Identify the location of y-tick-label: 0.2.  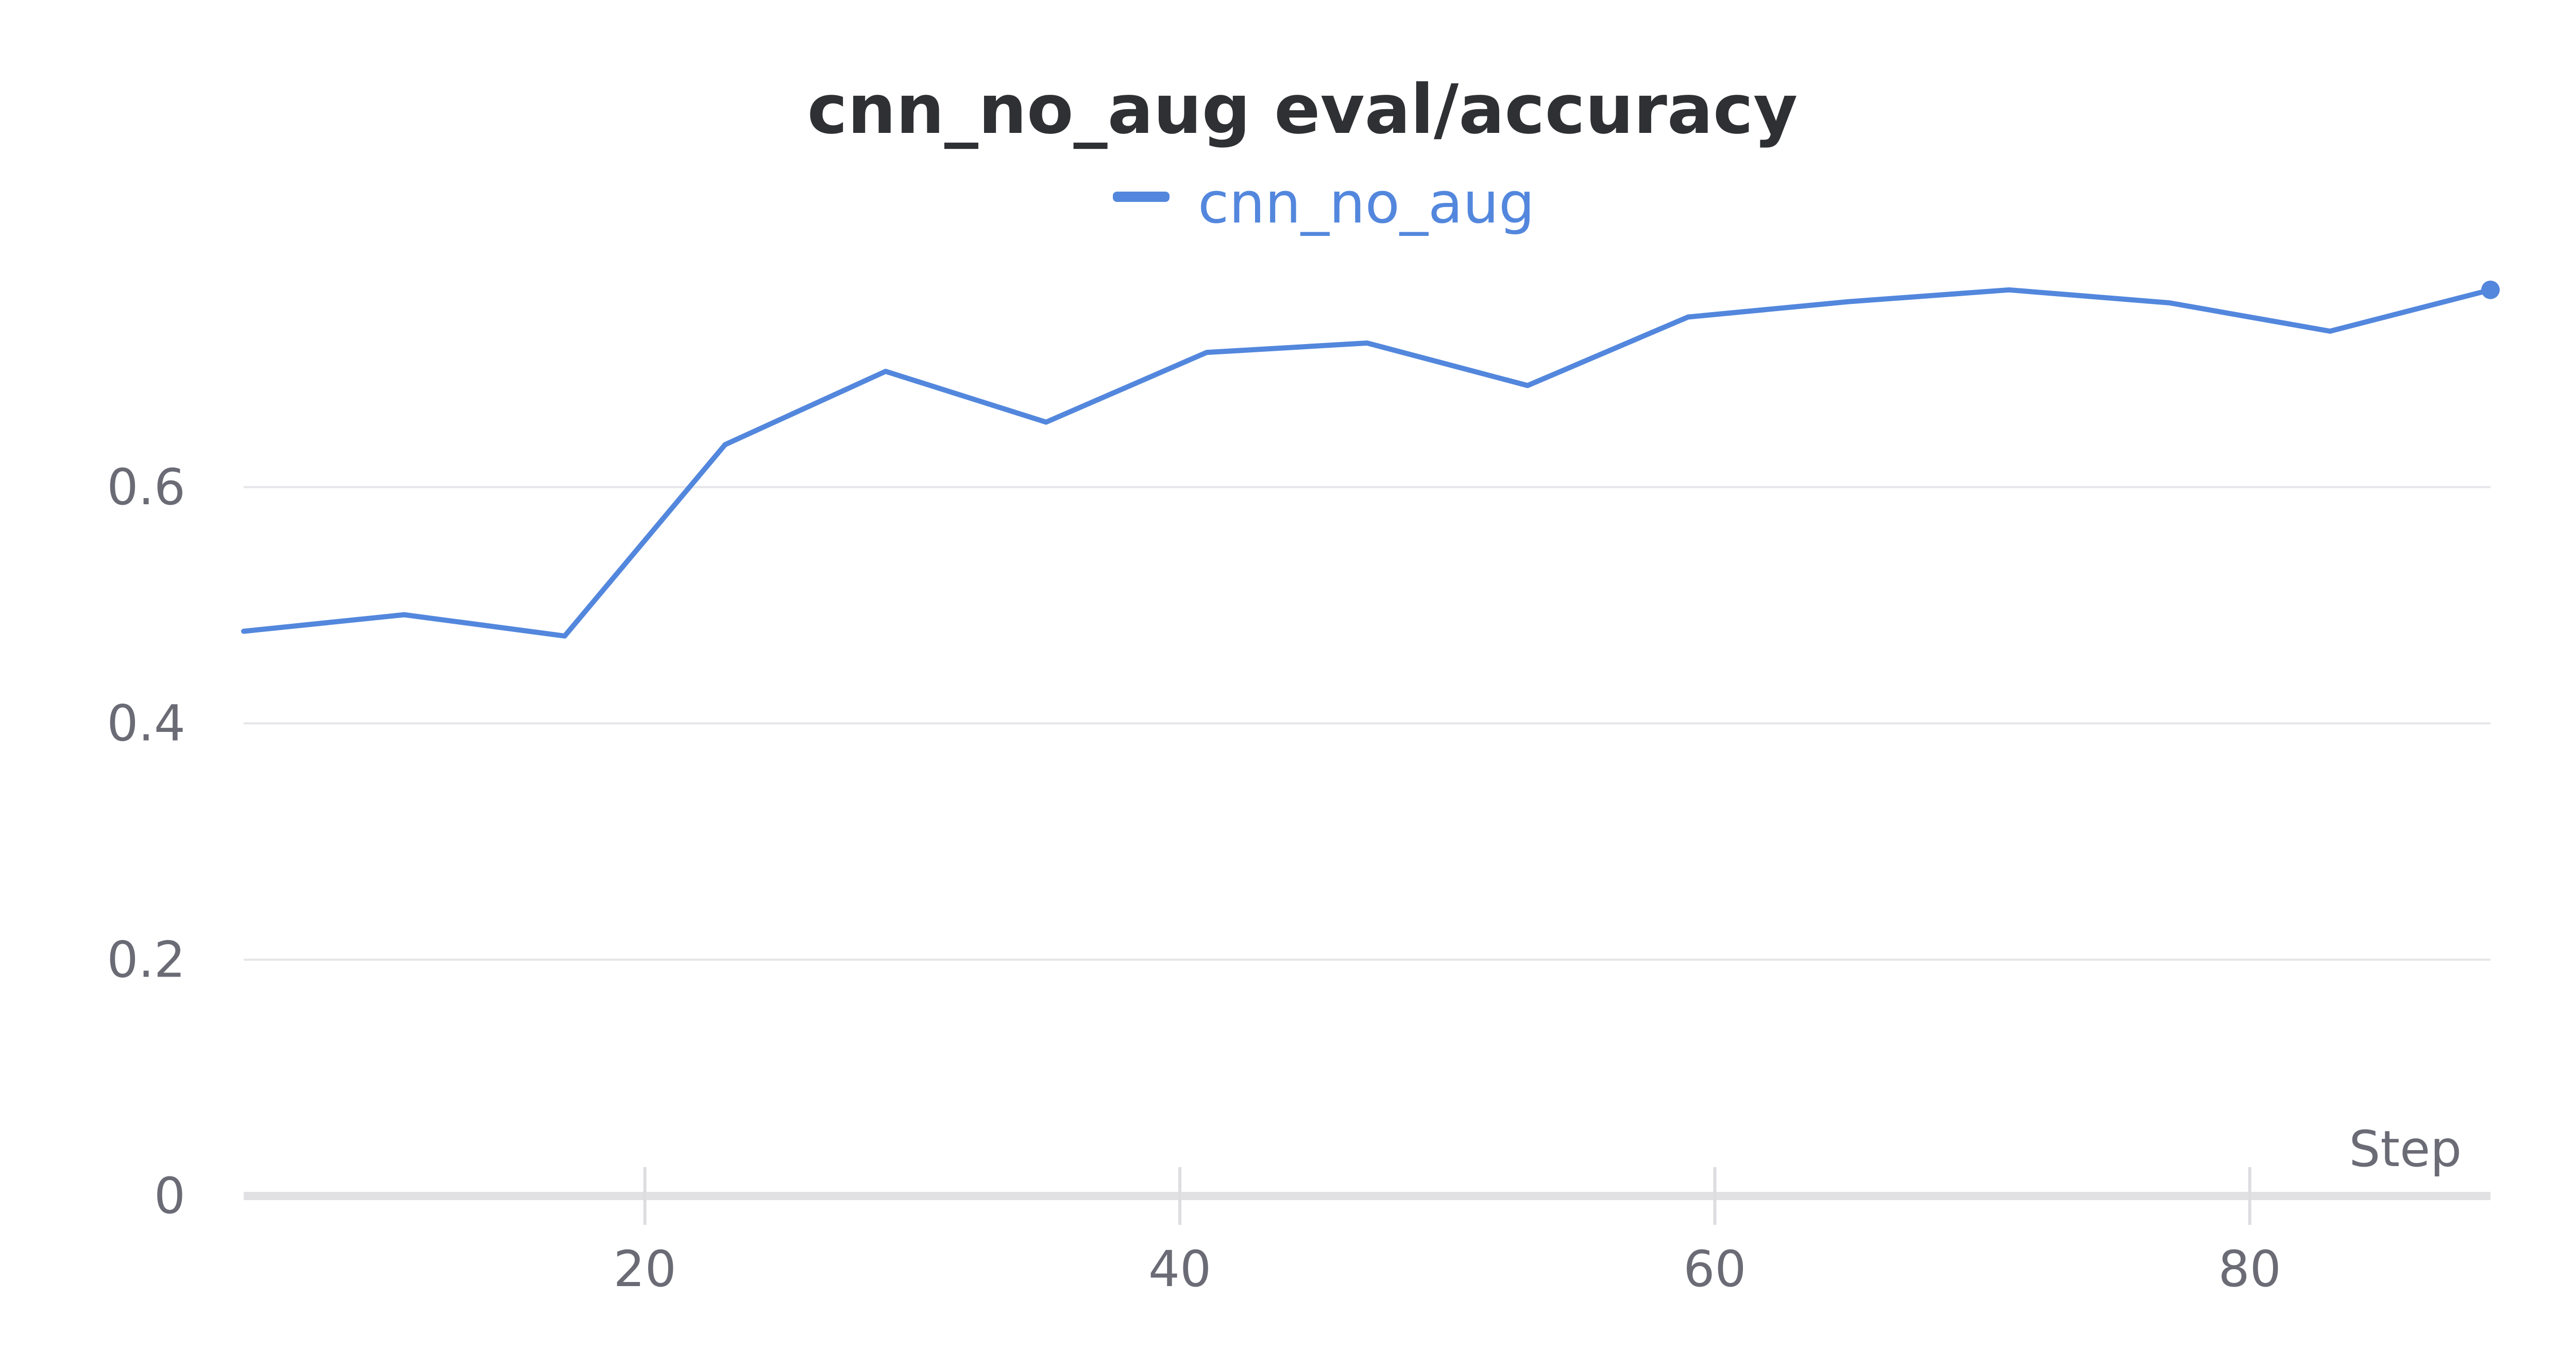
(146, 959).